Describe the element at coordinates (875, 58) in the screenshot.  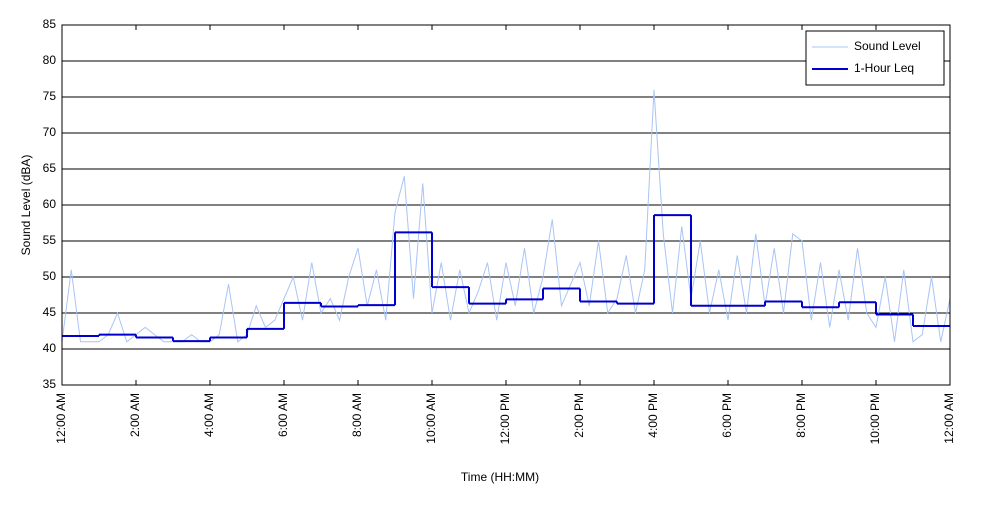
I see `legend-box` at that location.